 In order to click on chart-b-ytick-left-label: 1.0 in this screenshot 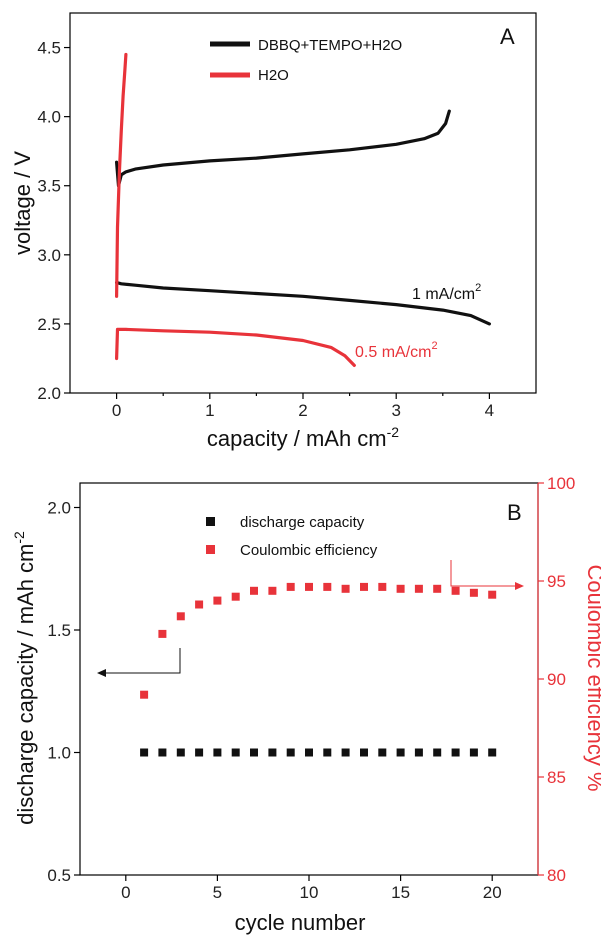, I will do `click(59, 753)`.